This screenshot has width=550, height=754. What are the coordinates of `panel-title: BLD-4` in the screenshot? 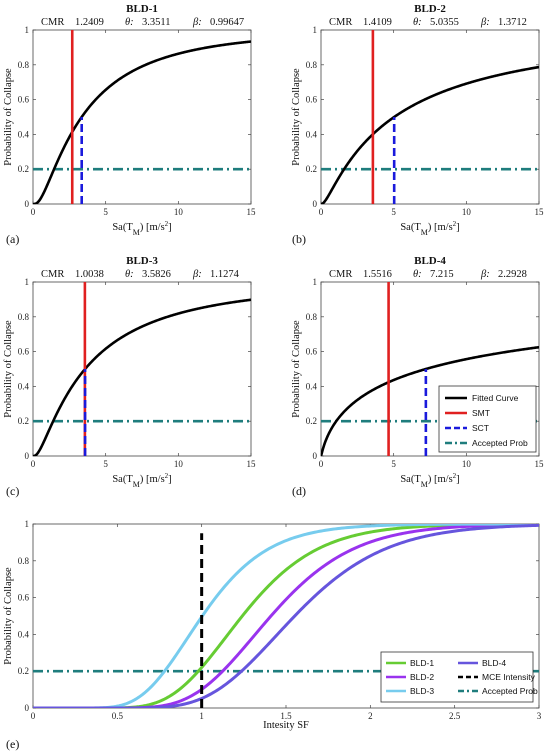 It's located at (430, 261).